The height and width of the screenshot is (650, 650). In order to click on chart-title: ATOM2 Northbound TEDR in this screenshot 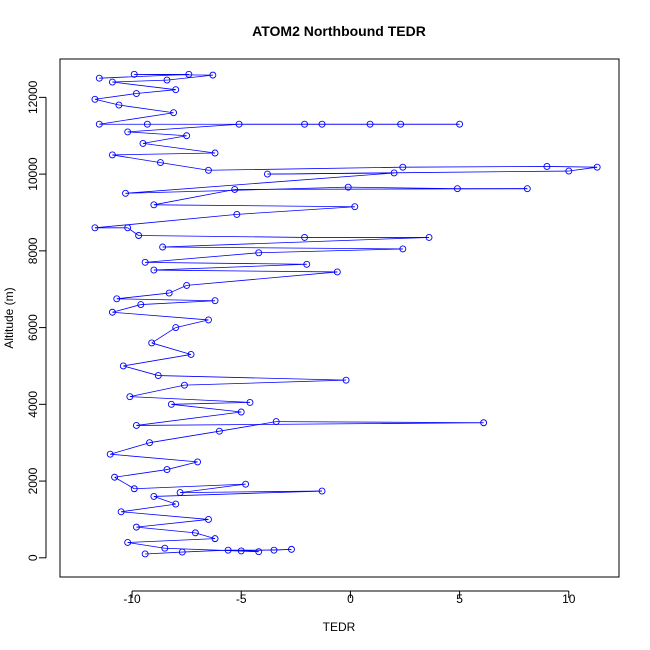, I will do `click(339, 31)`.